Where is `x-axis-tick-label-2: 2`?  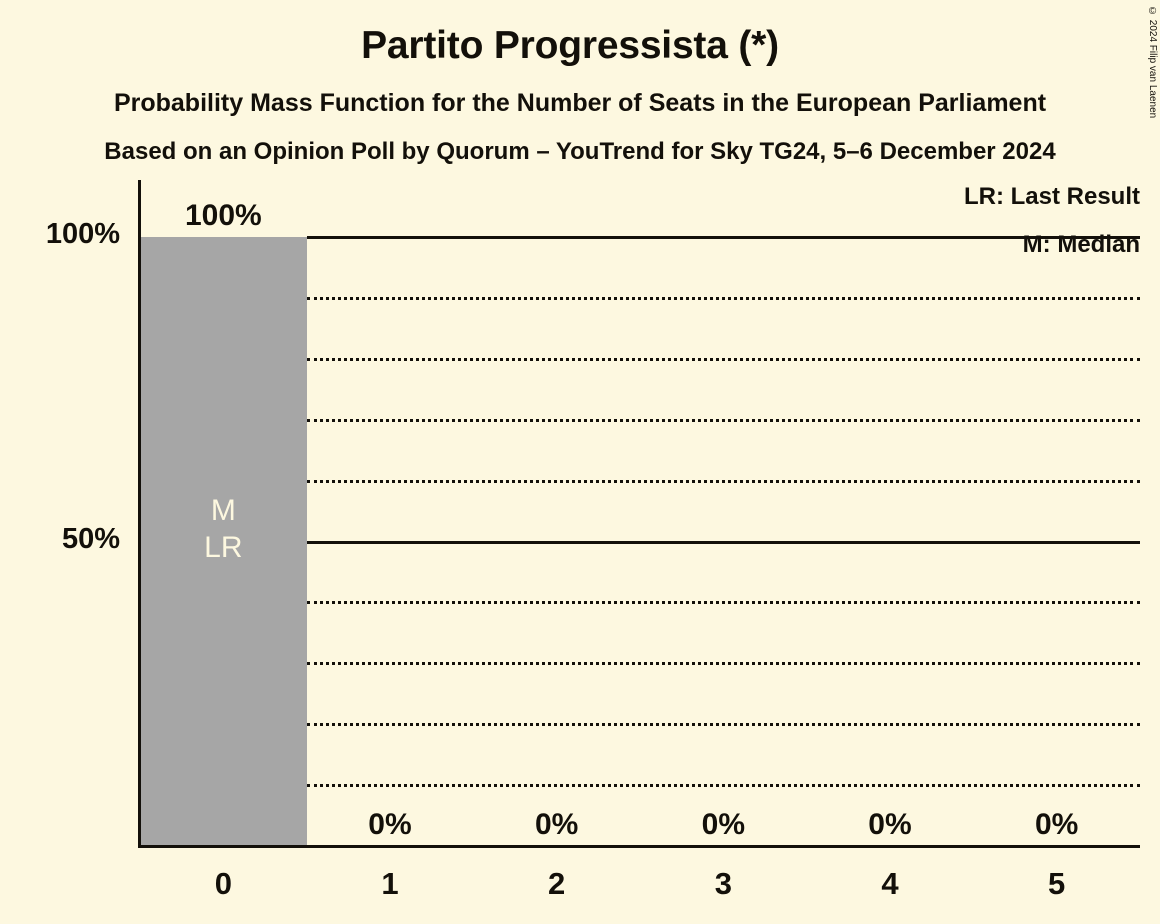
x-axis-tick-label-2: 2 is located at coordinates (557, 883).